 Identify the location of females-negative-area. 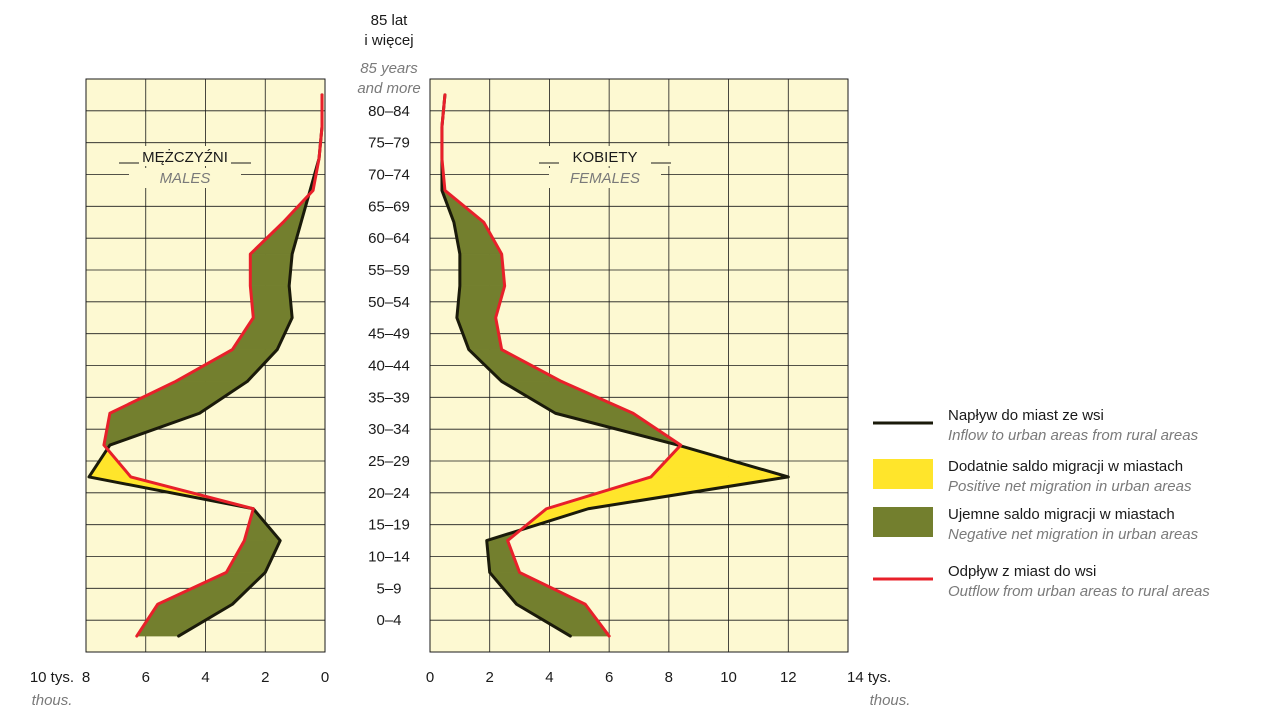
(482, 270).